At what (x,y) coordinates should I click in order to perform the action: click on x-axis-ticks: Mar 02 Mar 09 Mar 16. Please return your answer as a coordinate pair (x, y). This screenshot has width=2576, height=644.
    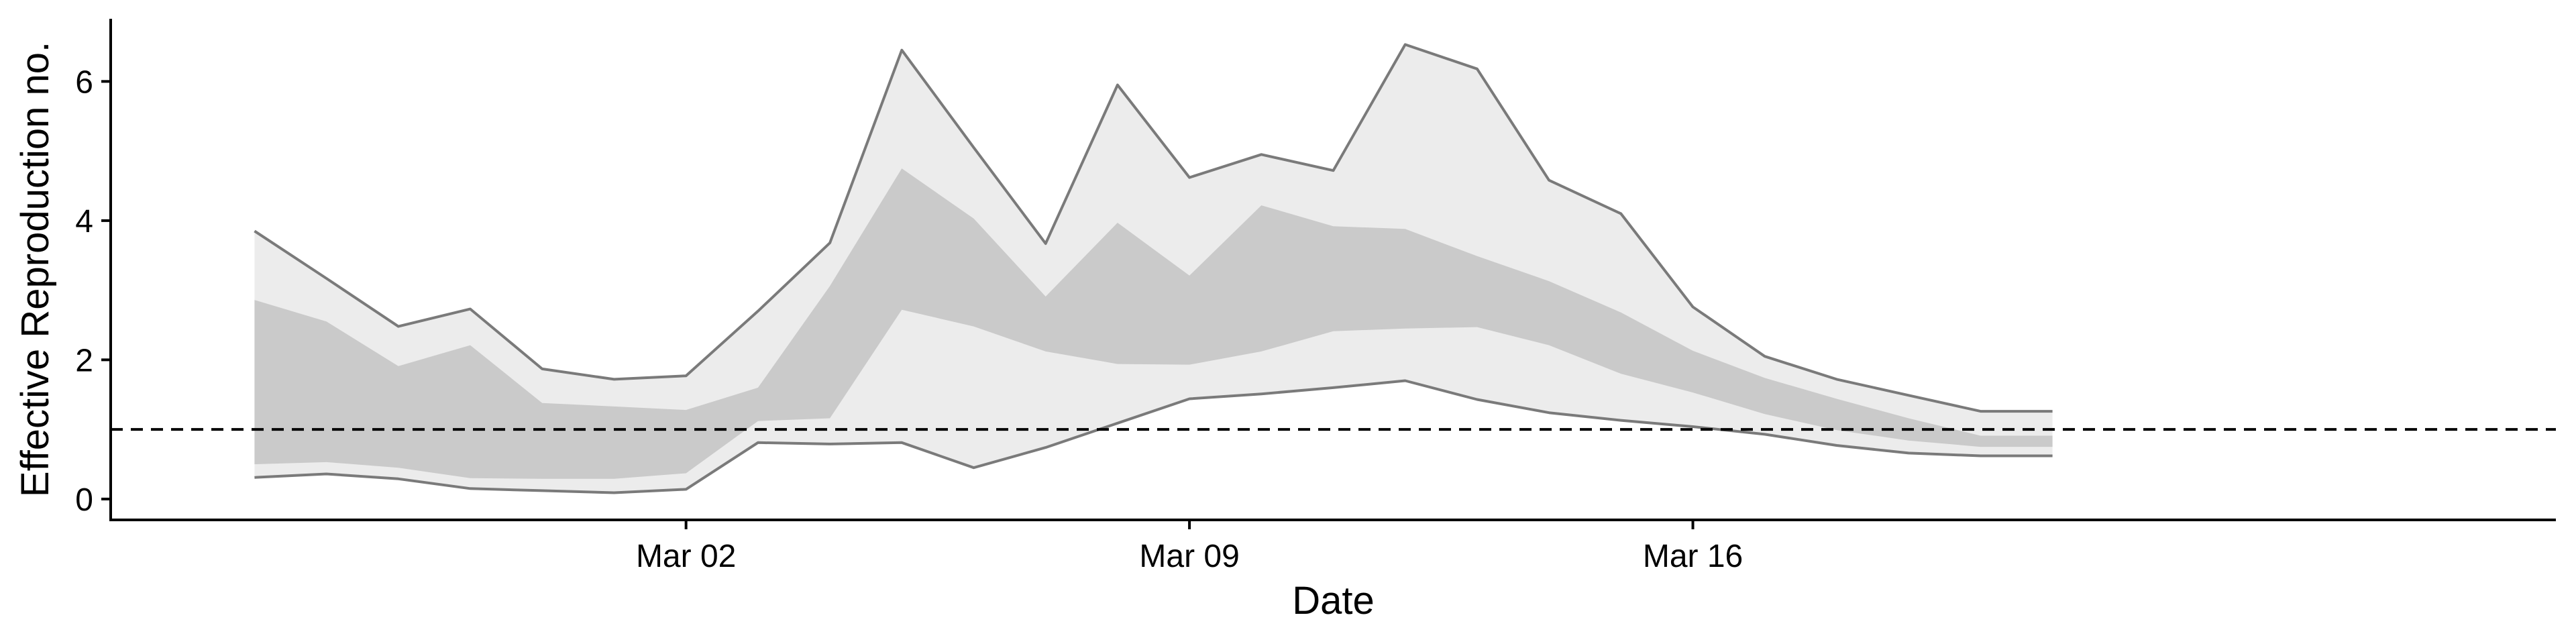
    Looking at the image, I should click on (1189, 547).